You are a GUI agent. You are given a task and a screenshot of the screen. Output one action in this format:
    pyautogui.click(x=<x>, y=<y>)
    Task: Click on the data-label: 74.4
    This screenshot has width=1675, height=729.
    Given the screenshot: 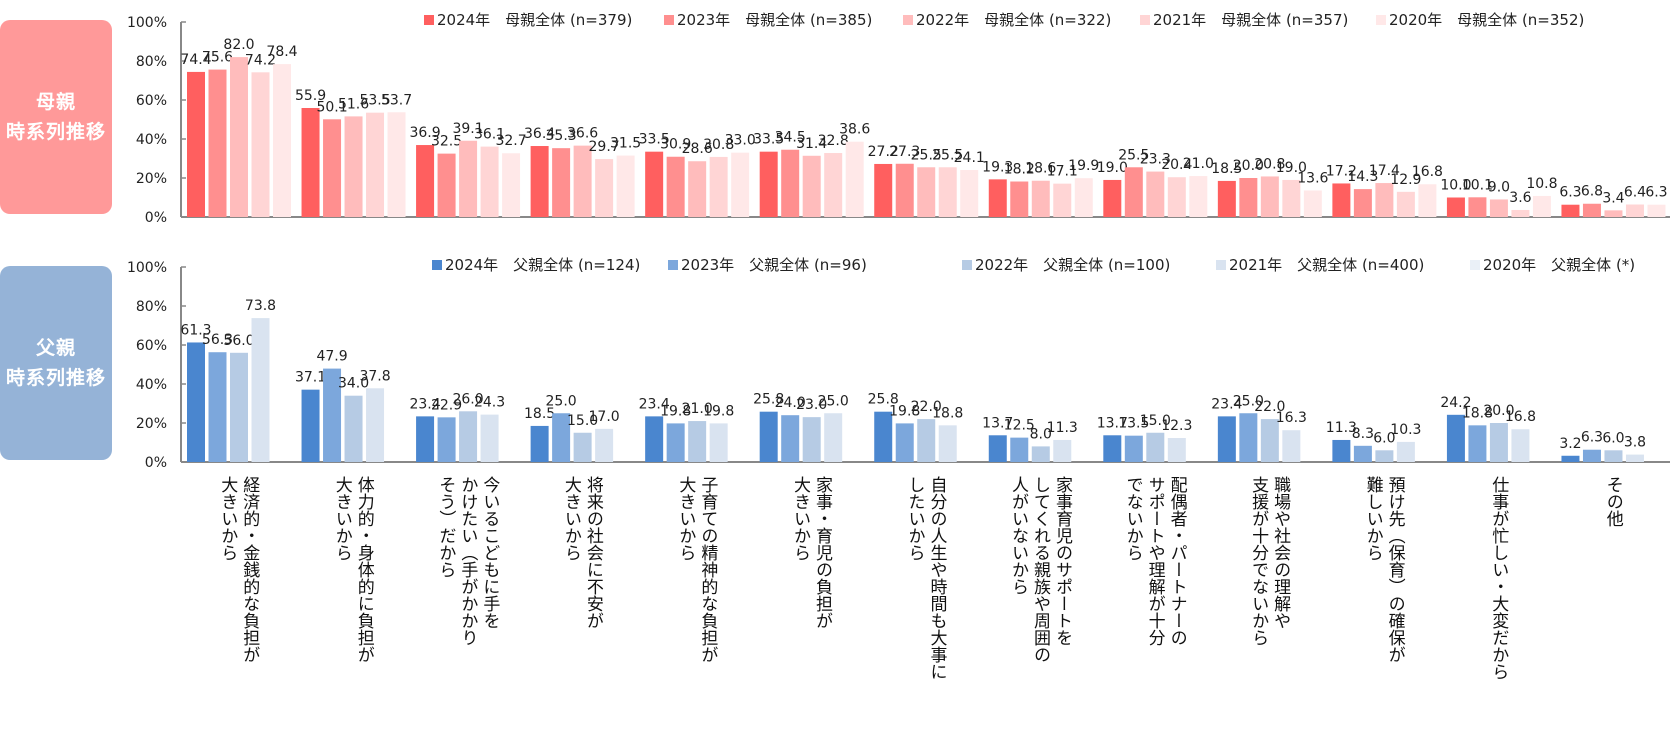 What is the action you would take?
    pyautogui.click(x=195, y=60)
    